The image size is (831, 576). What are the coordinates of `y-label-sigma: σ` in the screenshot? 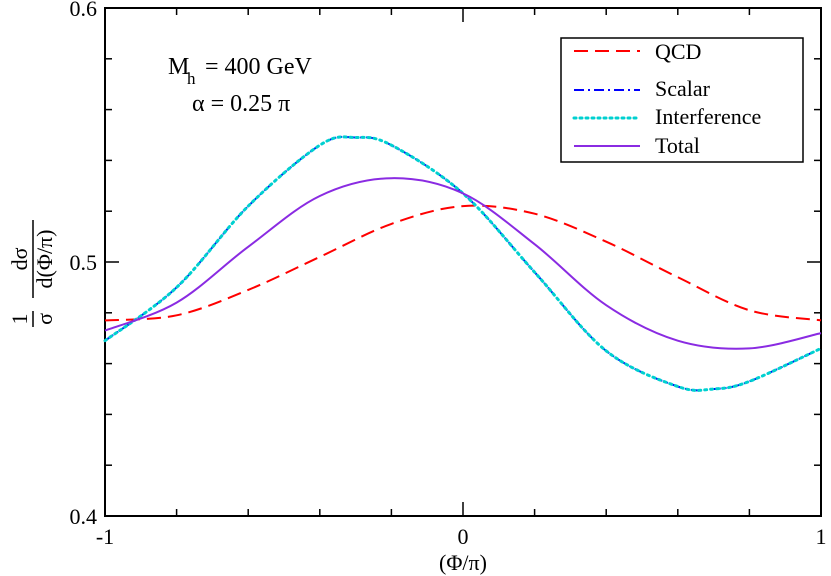 It's located at (44, 319).